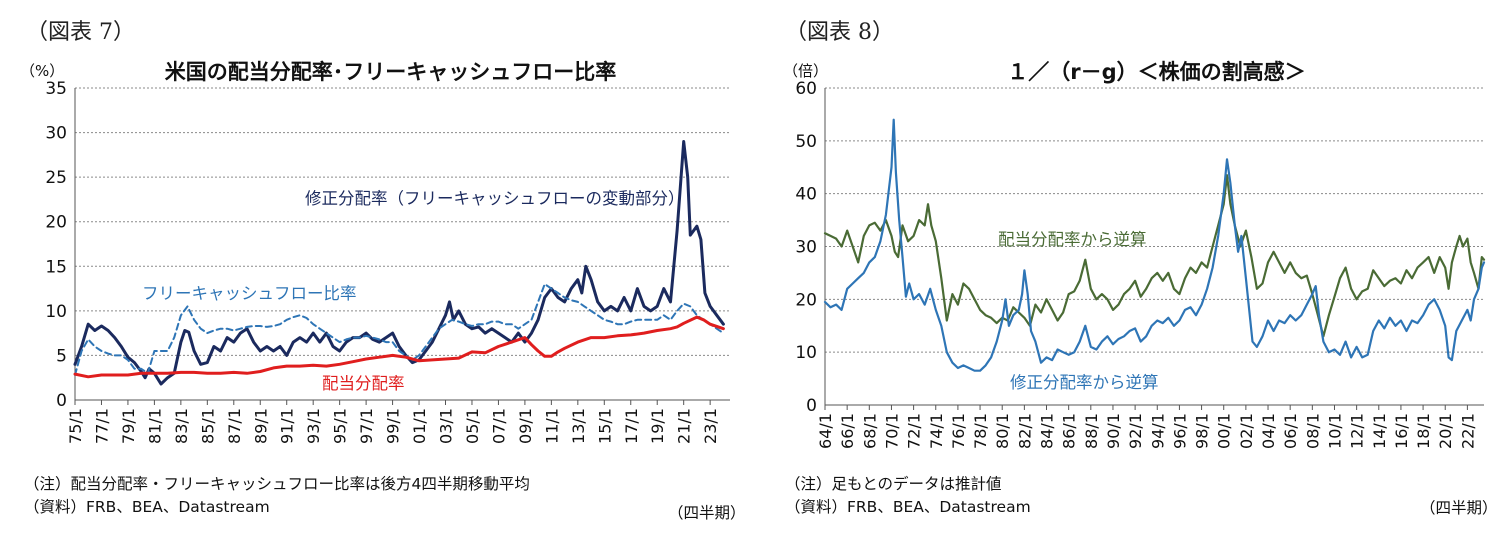  I want to click on x-tick-label: 94/1, so click(1157, 431).